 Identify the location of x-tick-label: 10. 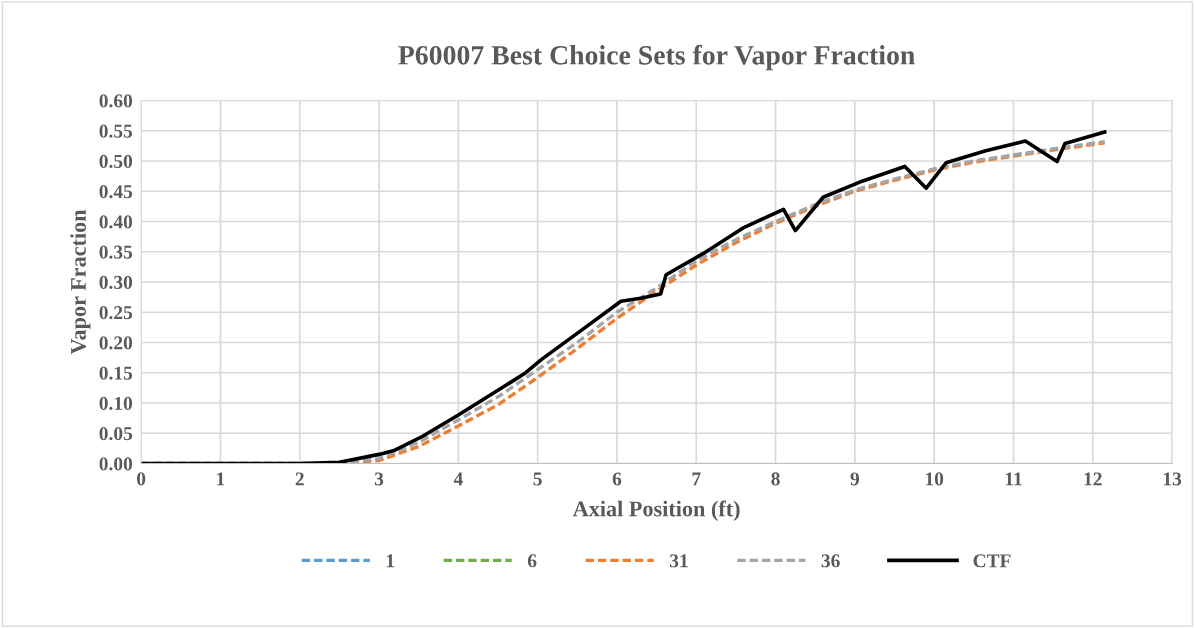
(935, 479).